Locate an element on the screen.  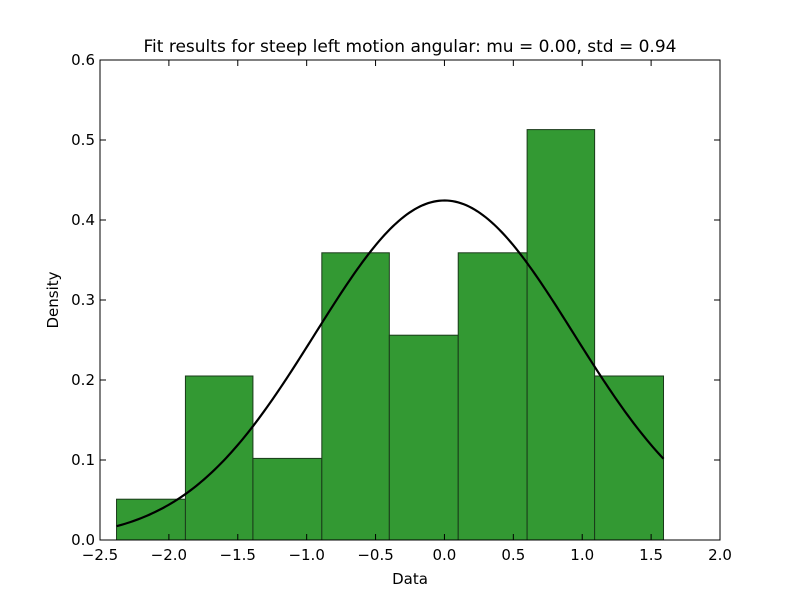
y-tick-label: 0.2 is located at coordinates (83, 380).